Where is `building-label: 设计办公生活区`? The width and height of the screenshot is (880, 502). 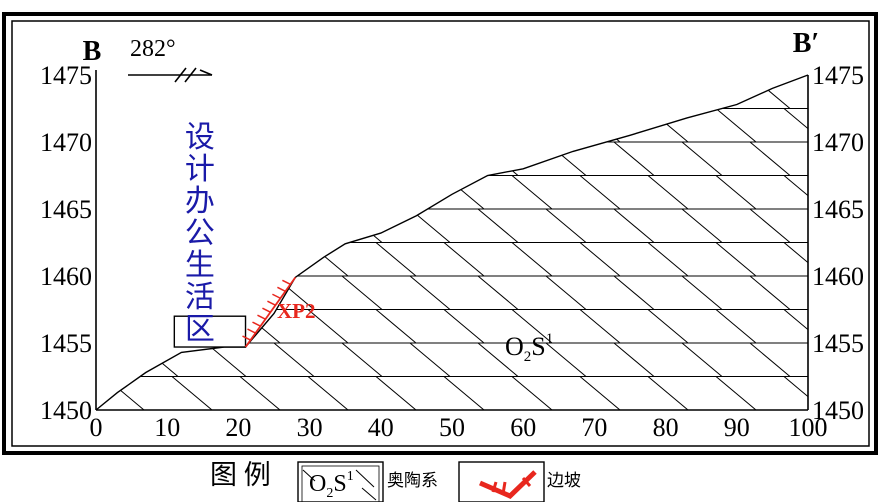 building-label: 设计办公生活区 is located at coordinates (200, 233).